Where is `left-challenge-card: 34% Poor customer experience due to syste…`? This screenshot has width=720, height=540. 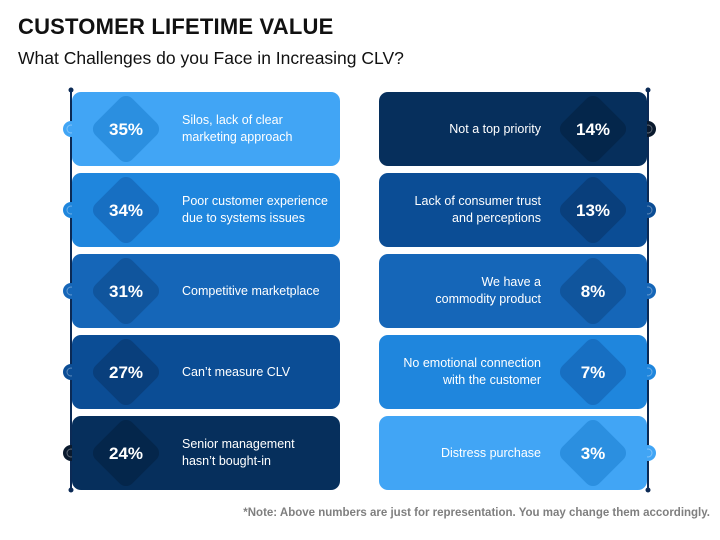 left-challenge-card: 34% Poor customer experience due to syste… is located at coordinates (206, 210).